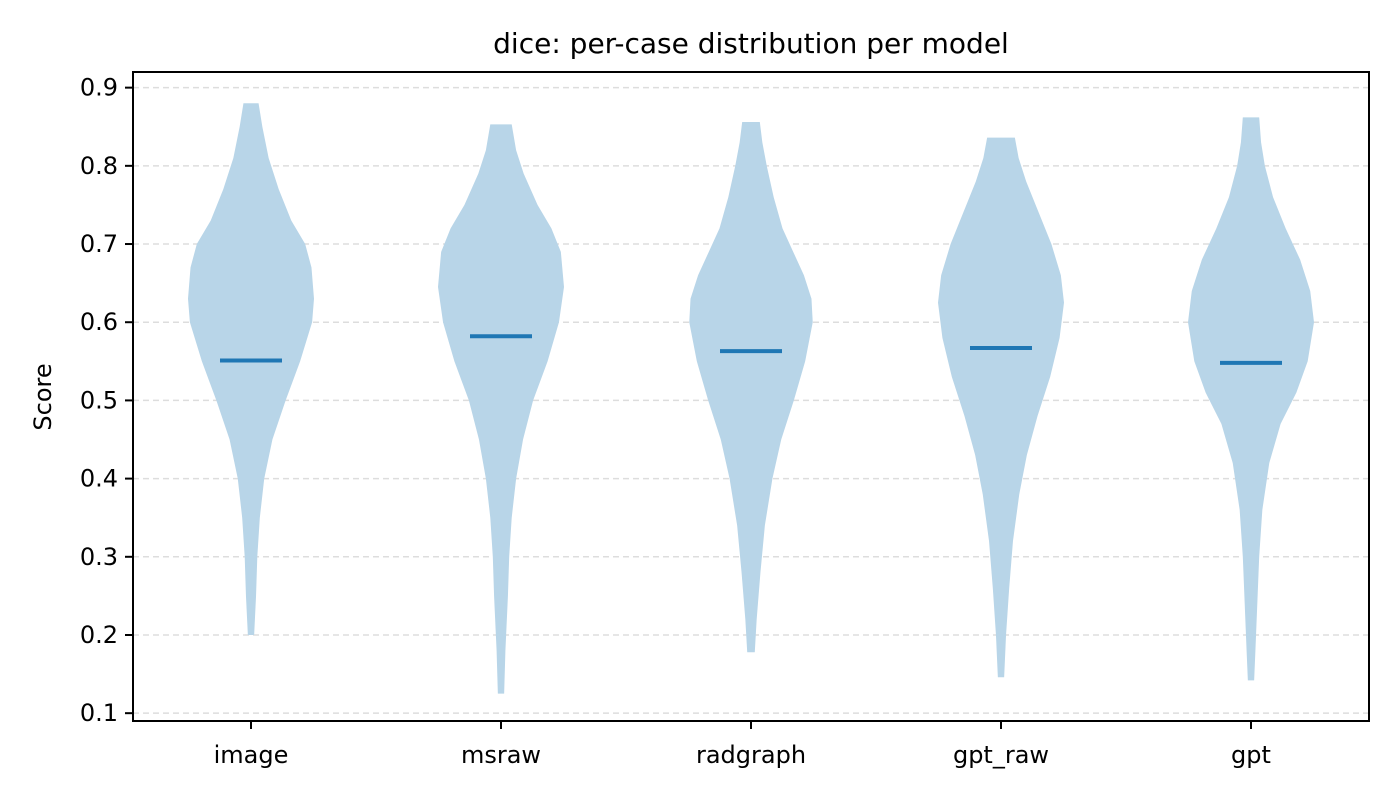  What do you see at coordinates (501, 755) in the screenshot?
I see `x-tick-label: msraw` at bounding box center [501, 755].